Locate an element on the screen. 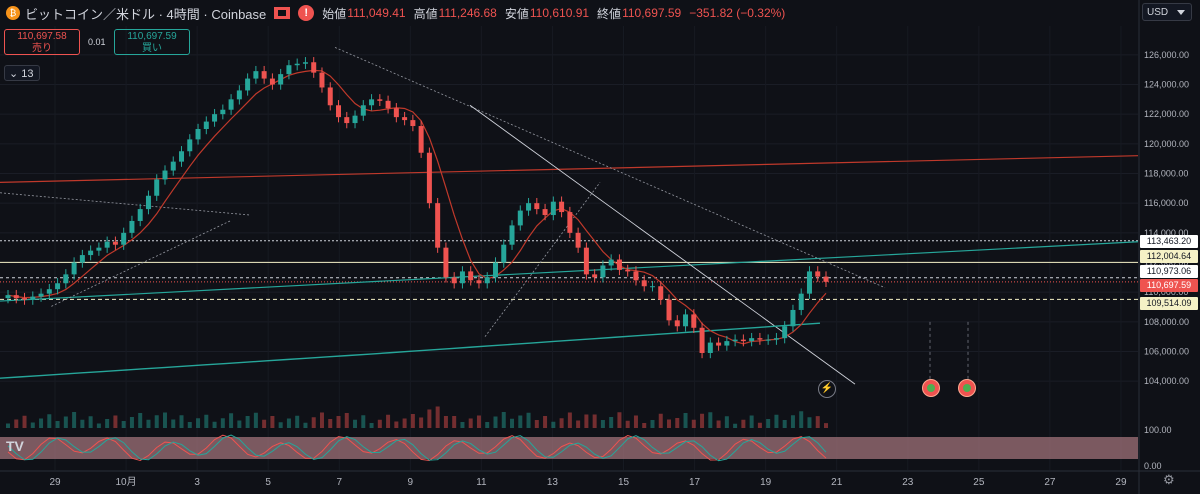 The image size is (1200, 494). oscillator-k-line is located at coordinates (417, 447).